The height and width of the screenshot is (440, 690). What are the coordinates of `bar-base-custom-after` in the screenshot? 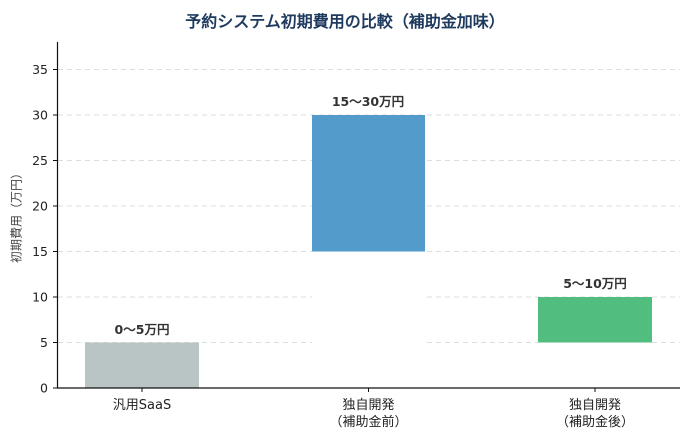 It's located at (595, 365).